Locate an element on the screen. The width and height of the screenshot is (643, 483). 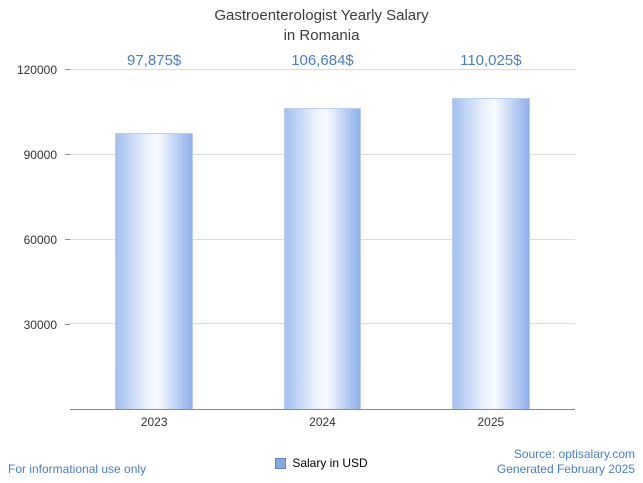
bar-value-label: 110,025$ is located at coordinates (491, 60).